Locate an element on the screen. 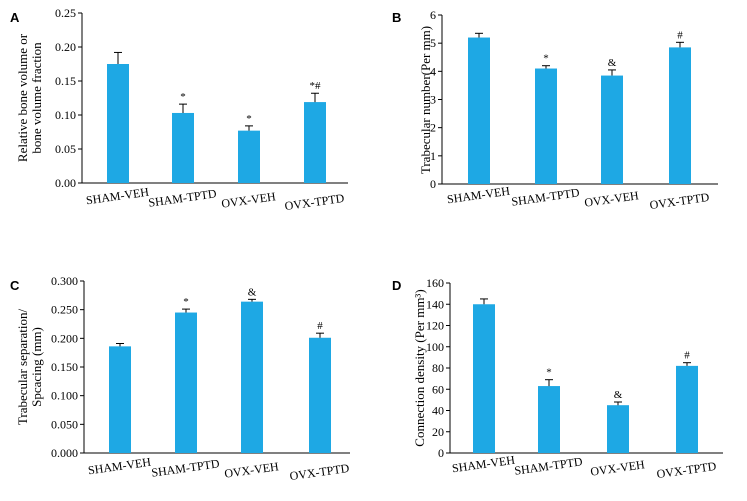  y-tick-label-d: 140 is located at coordinates (435, 304).